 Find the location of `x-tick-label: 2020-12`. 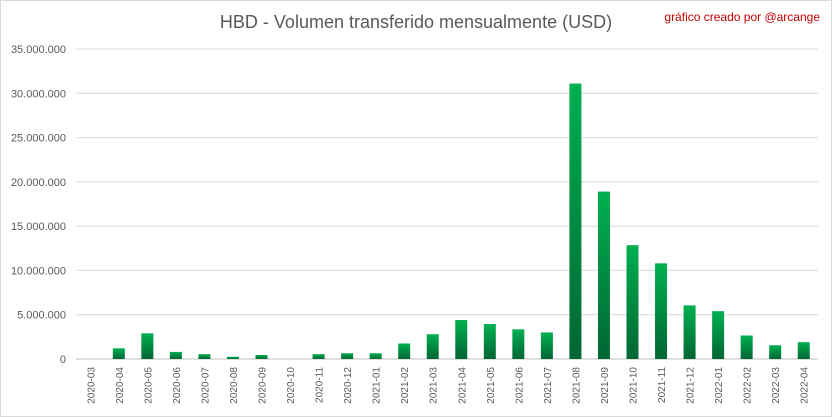

x-tick-label: 2020-12 is located at coordinates (348, 385).